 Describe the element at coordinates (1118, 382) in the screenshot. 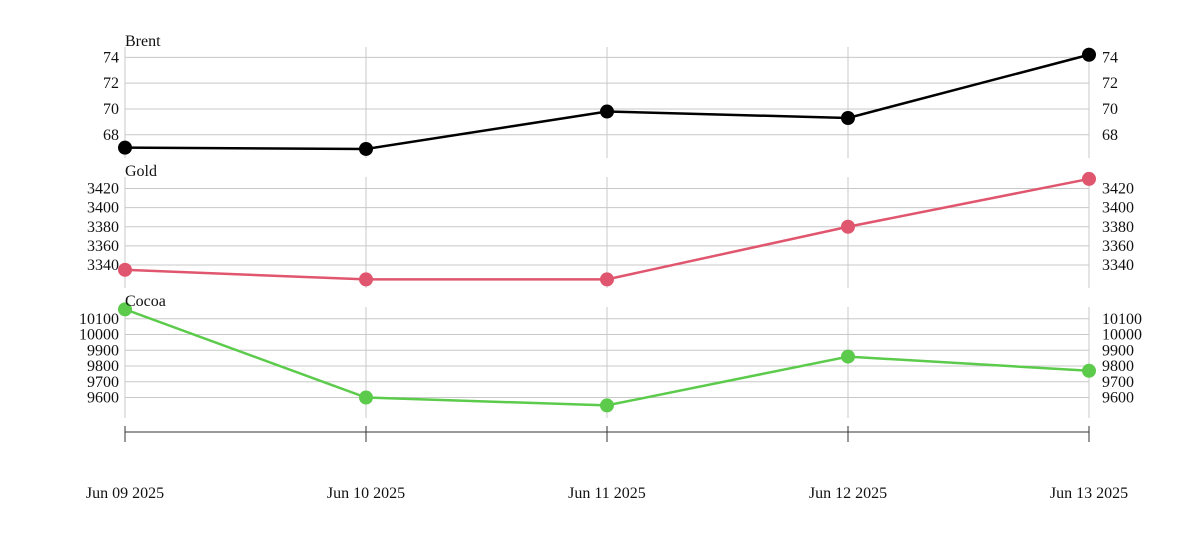

I see `y-tick-label-right: 9700` at that location.